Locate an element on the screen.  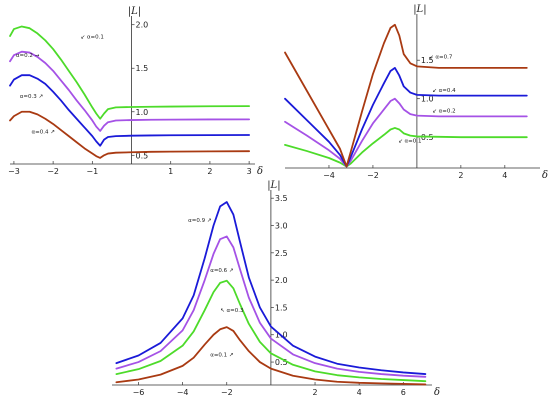
y-tick-label: 3.5 is located at coordinates (281, 198).